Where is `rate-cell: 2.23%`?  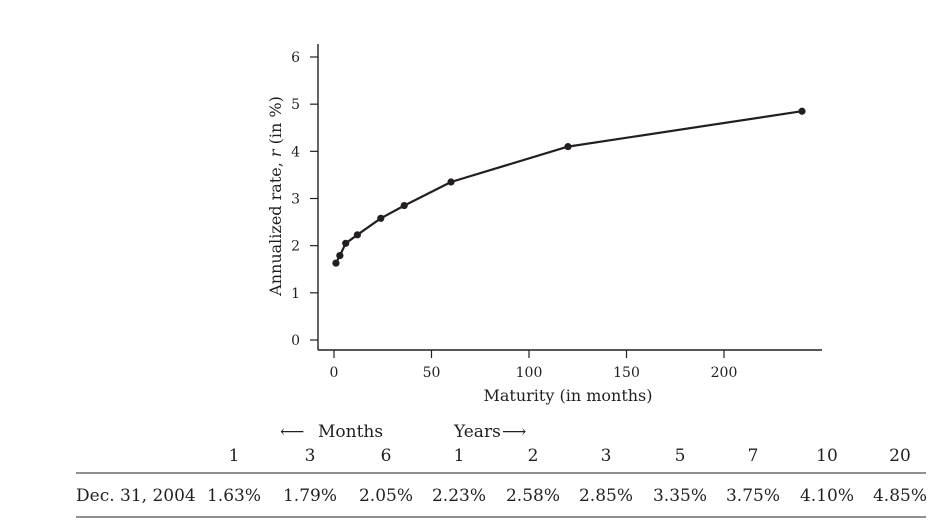
rate-cell: 2.23% is located at coordinates (459, 496).